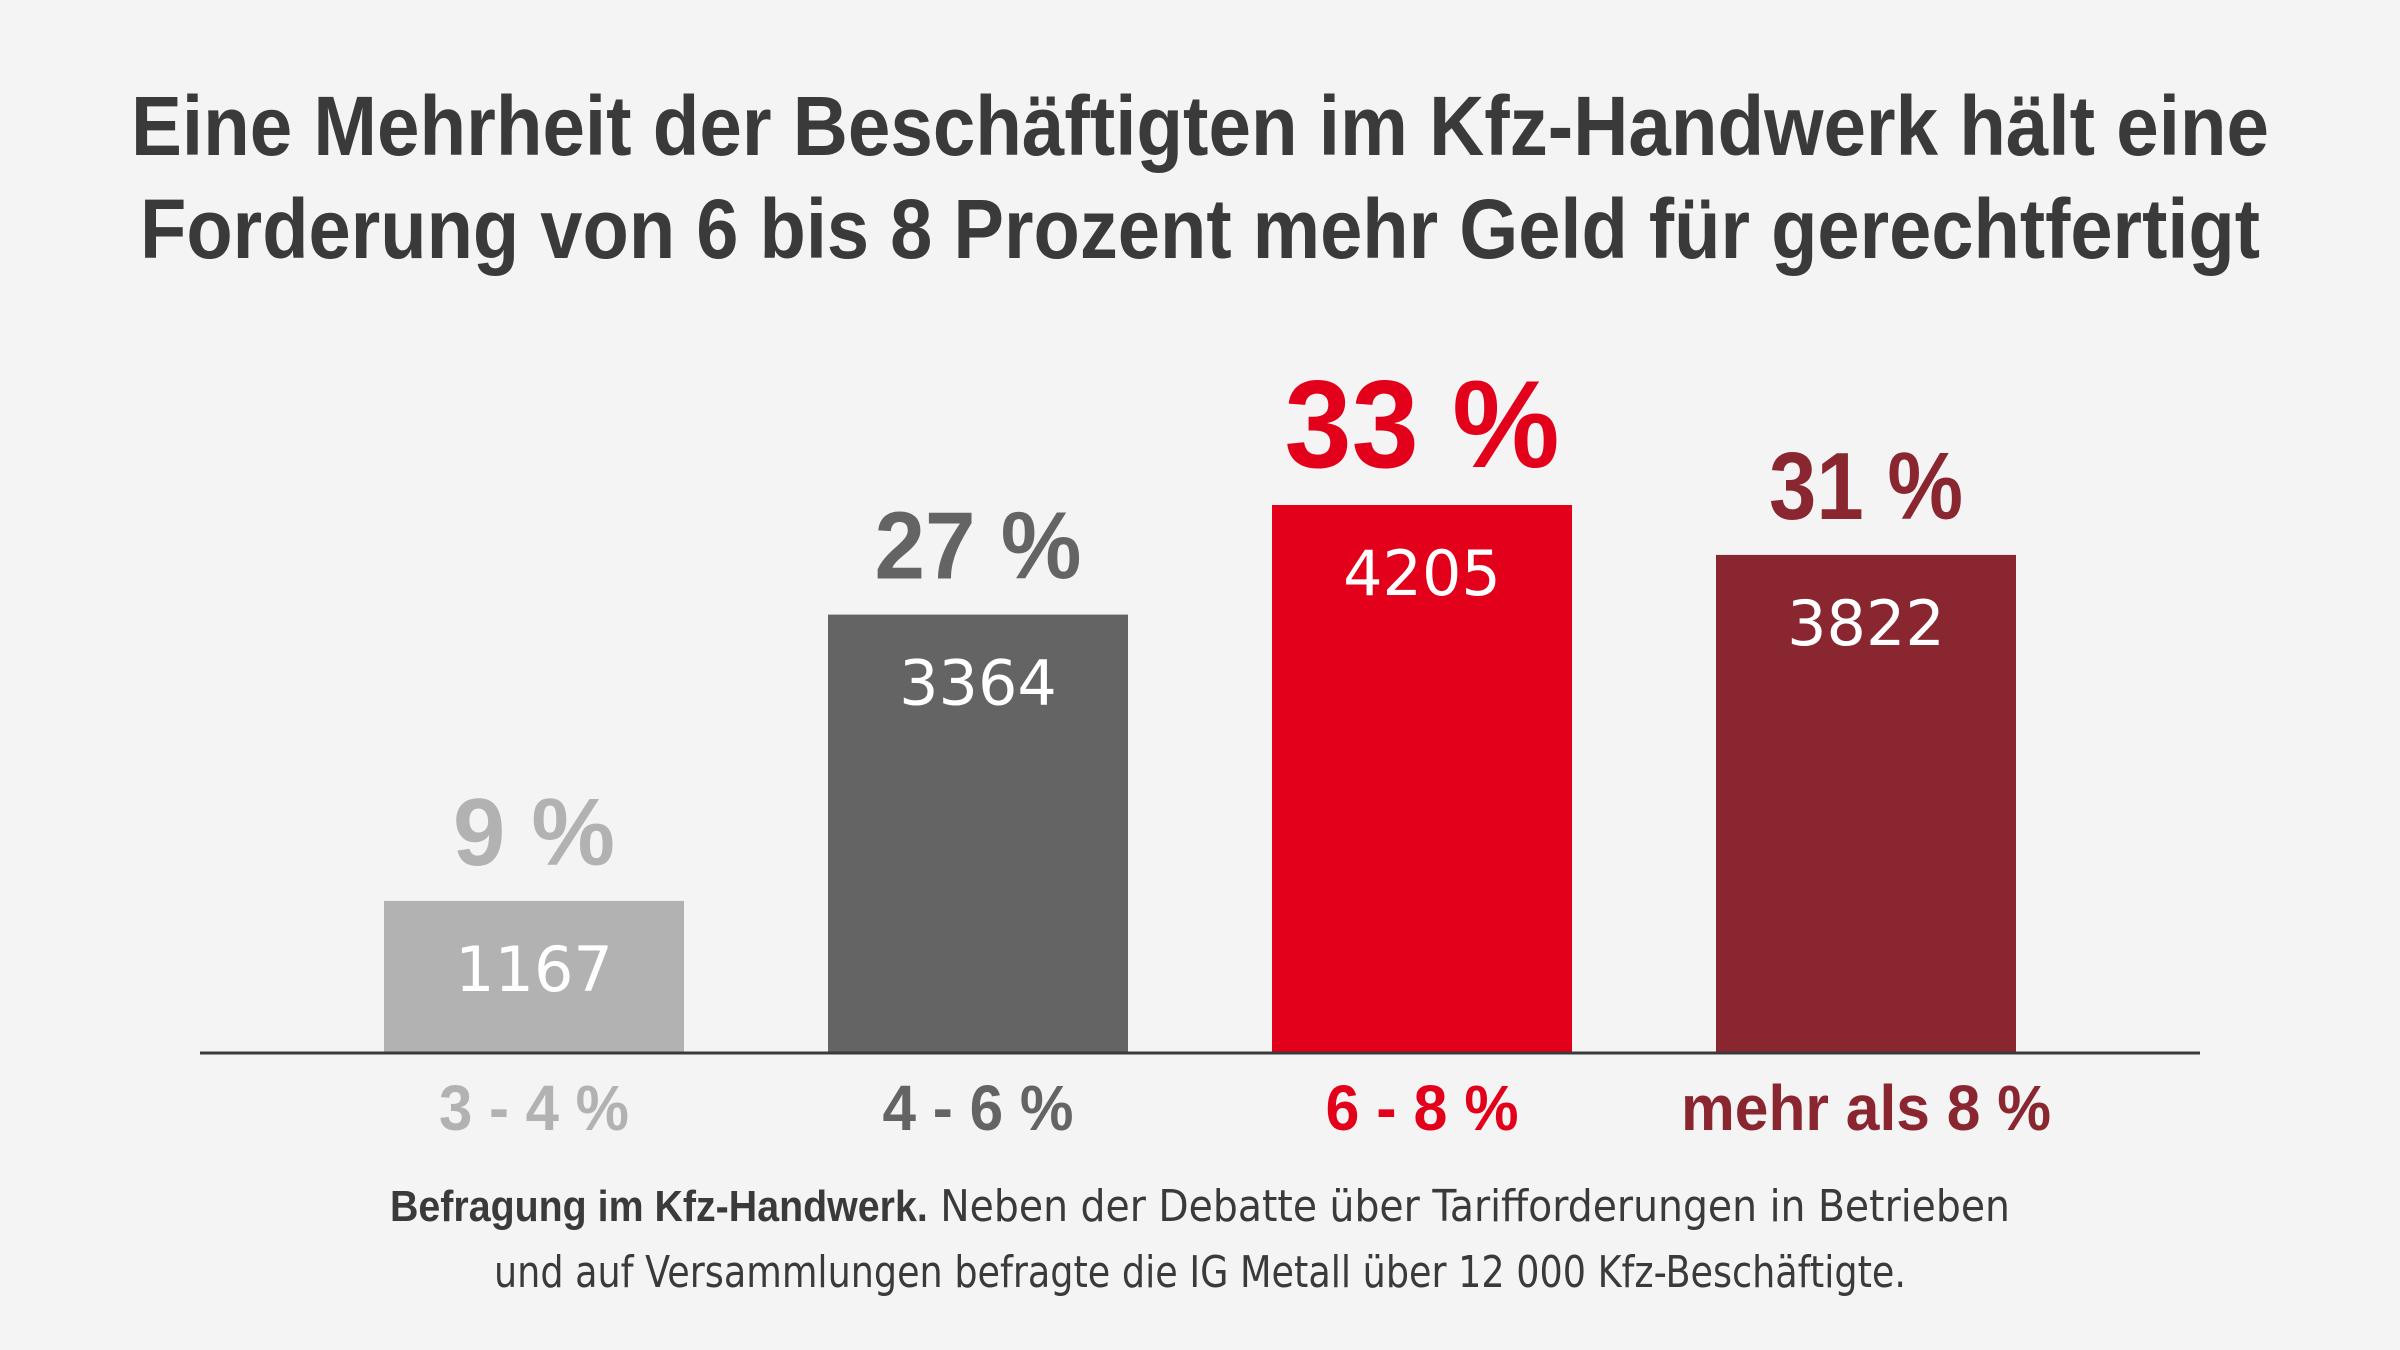 This screenshot has width=2400, height=1350. I want to click on bar-count-label: 4205, so click(1422, 573).